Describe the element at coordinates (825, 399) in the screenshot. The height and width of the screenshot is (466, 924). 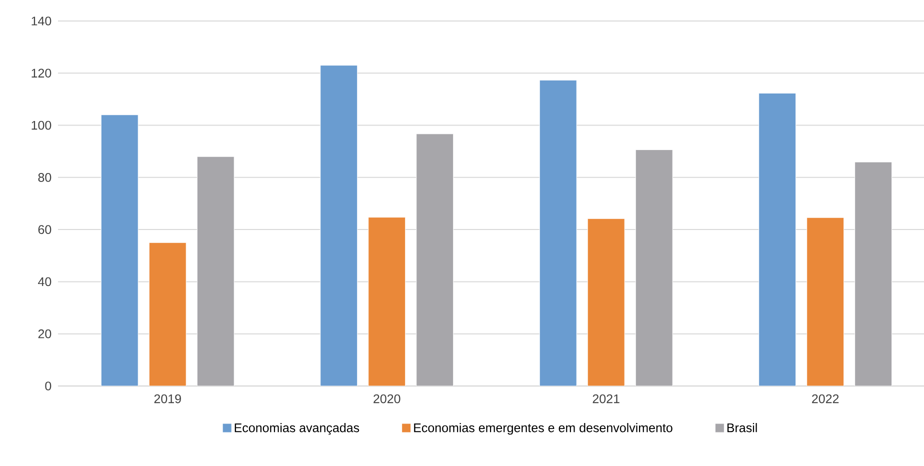
I see `x-tick-label: 2022` at that location.